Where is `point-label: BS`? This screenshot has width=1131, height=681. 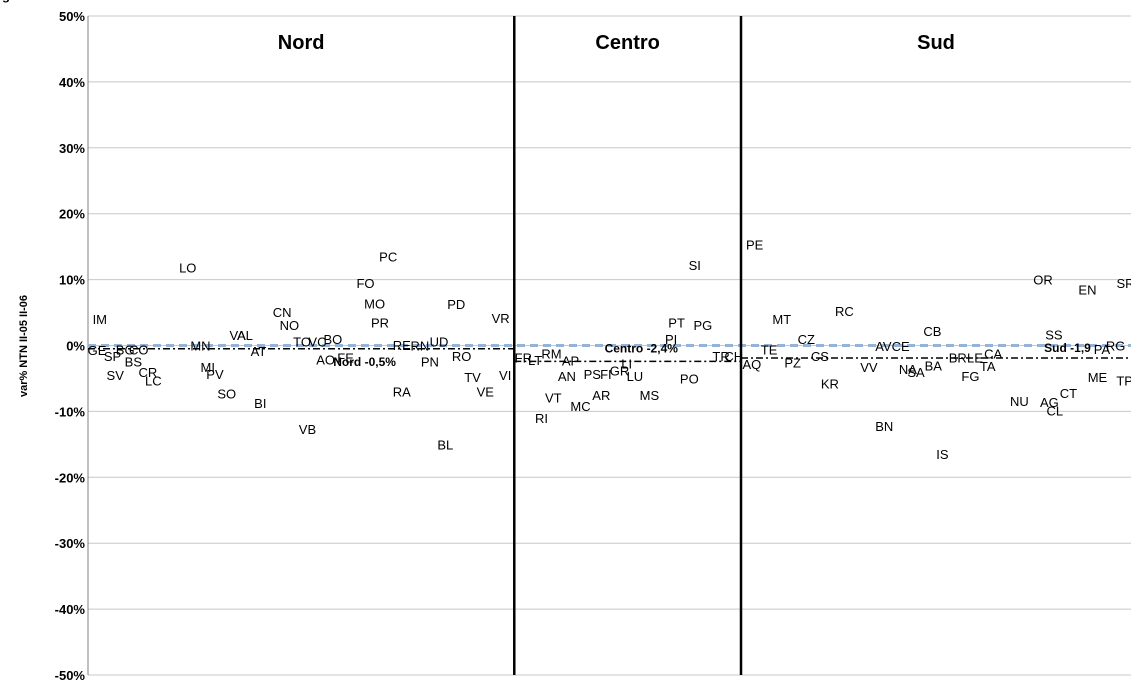
point-label: BS is located at coordinates (134, 361).